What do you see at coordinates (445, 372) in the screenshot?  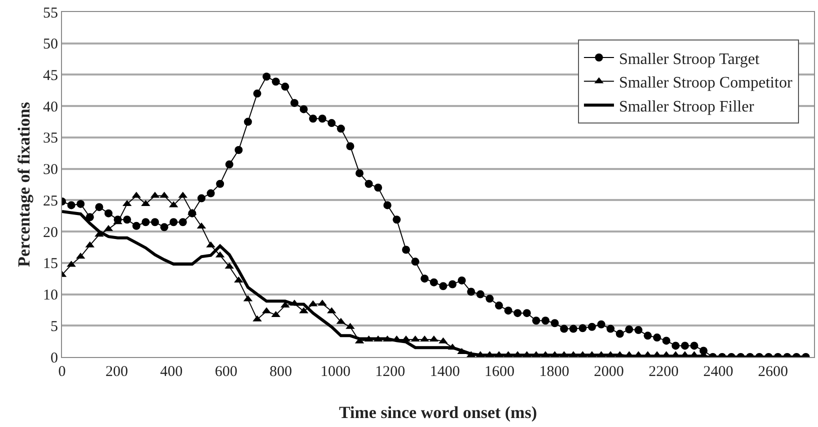 I see `x-tick-label: 1400` at bounding box center [445, 372].